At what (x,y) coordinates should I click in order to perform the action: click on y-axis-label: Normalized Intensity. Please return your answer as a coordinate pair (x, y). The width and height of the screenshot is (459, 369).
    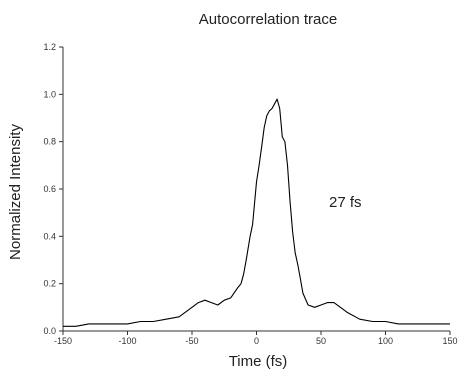
    Looking at the image, I should click on (15, 192).